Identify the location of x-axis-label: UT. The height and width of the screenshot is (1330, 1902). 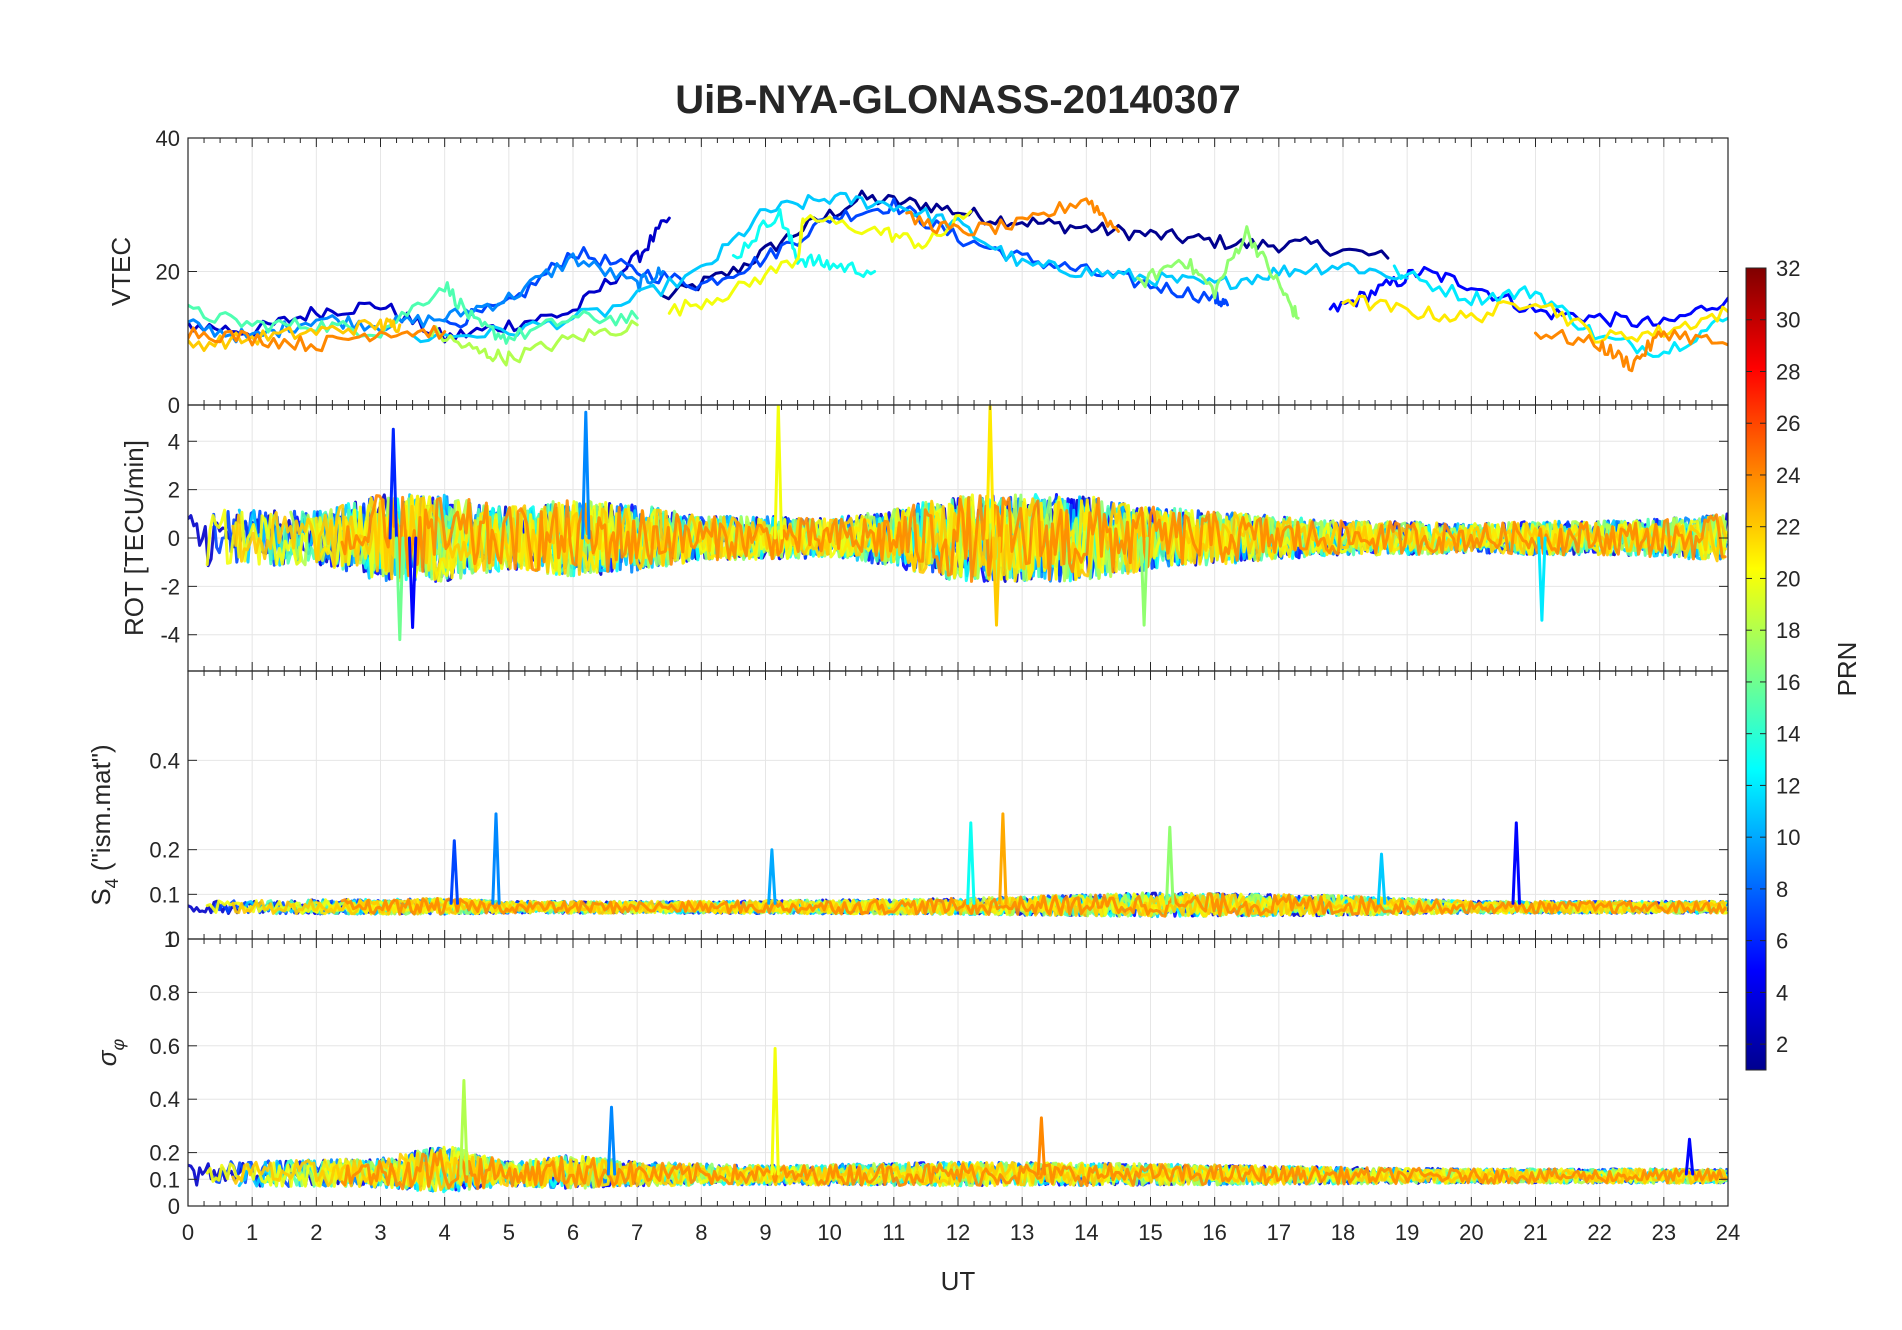
(958, 1281).